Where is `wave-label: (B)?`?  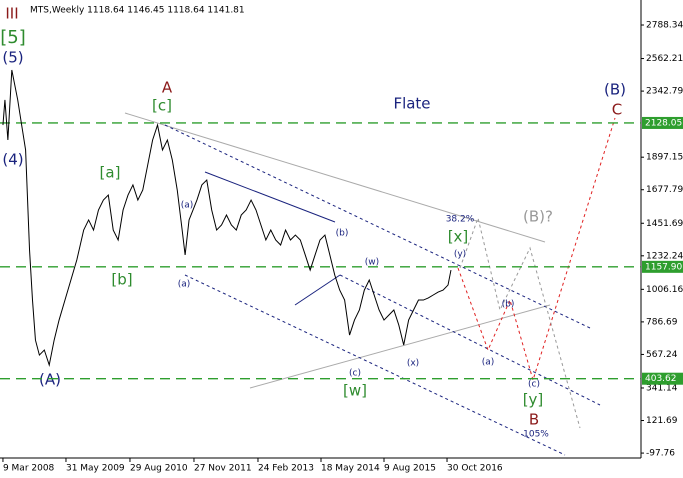
wave-label: (B)? is located at coordinates (538, 217).